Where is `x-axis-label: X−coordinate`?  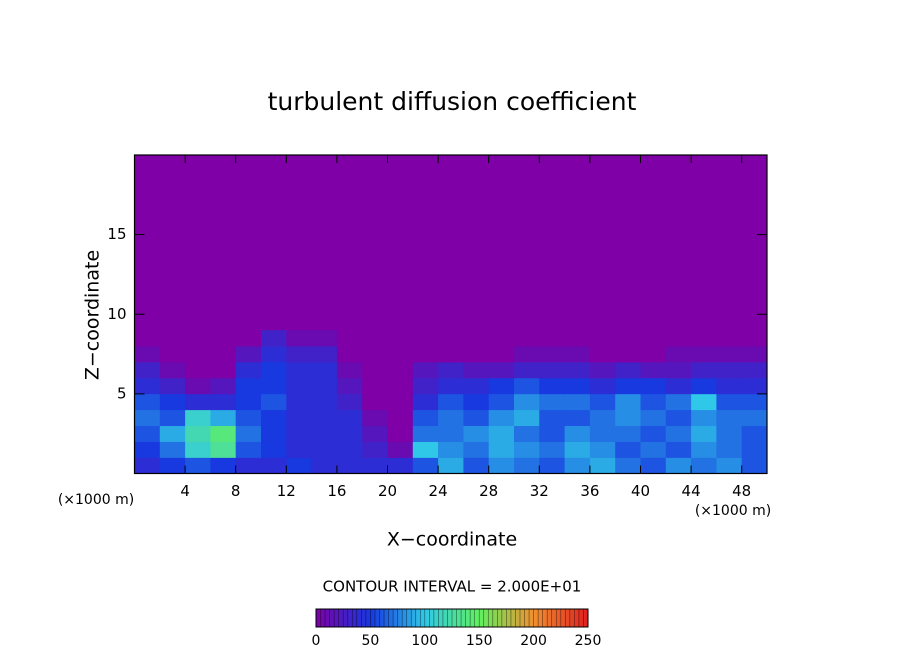
x-axis-label: X−coordinate is located at coordinates (452, 540).